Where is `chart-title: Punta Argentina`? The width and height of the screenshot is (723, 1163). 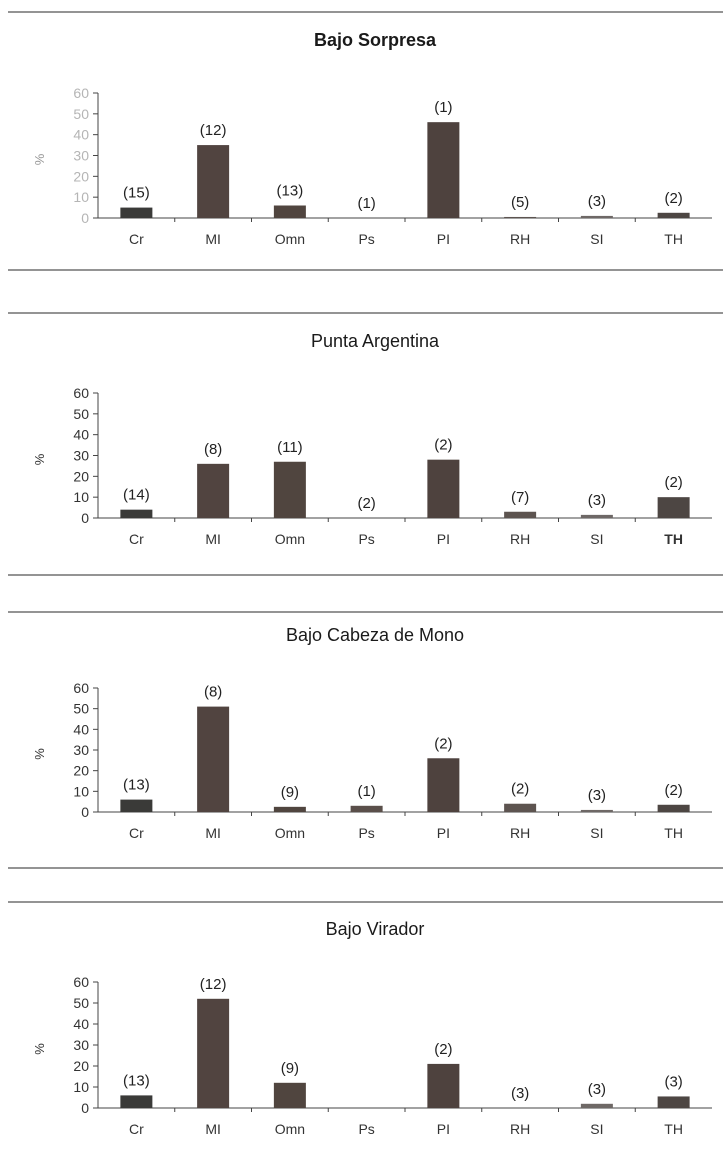 chart-title: Punta Argentina is located at coordinates (375, 341).